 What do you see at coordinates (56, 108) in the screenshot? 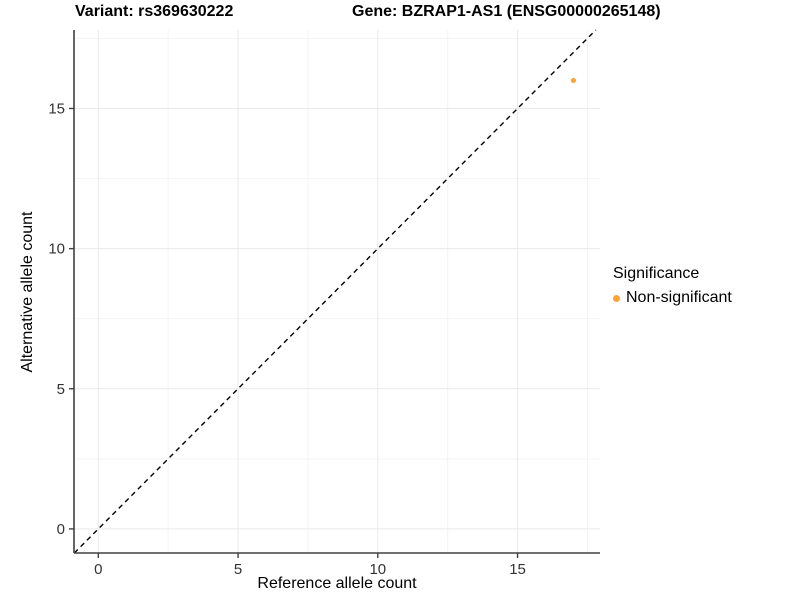
I see `y-tick-label: 15` at bounding box center [56, 108].